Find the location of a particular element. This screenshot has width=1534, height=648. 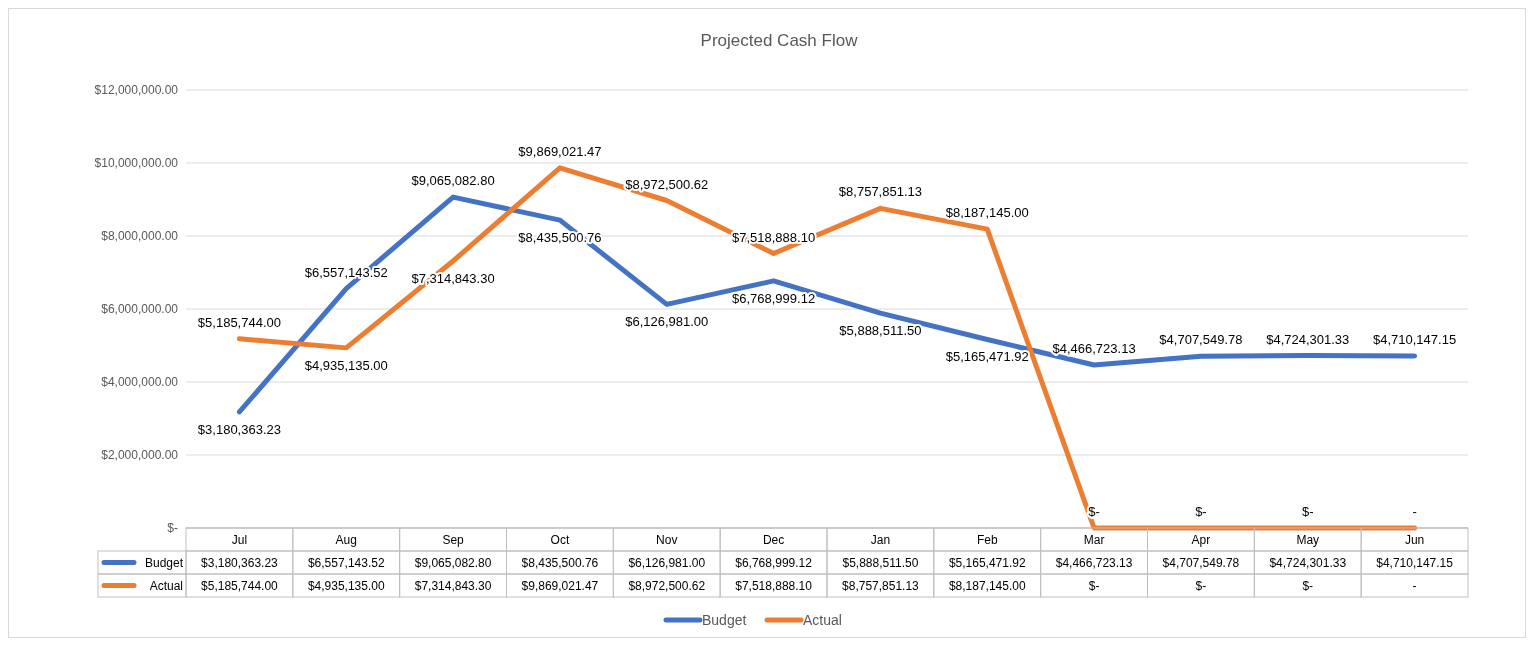

y-tick-label: $4,000,000.00 is located at coordinates (140, 382).